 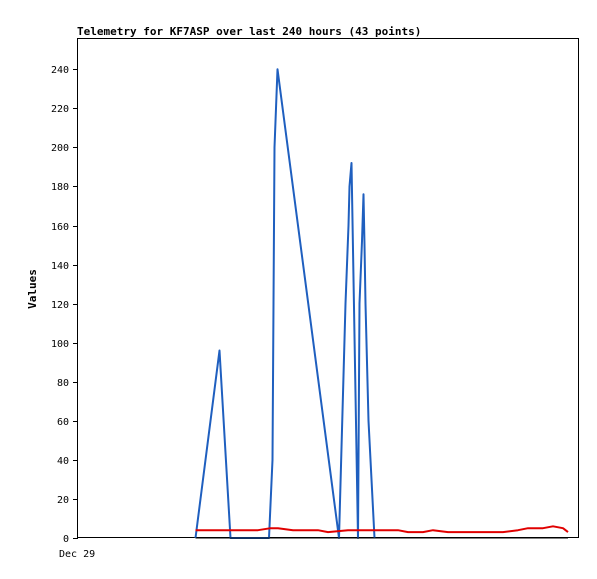 I want to click on y-tick-label: 200, so click(x=60, y=148).